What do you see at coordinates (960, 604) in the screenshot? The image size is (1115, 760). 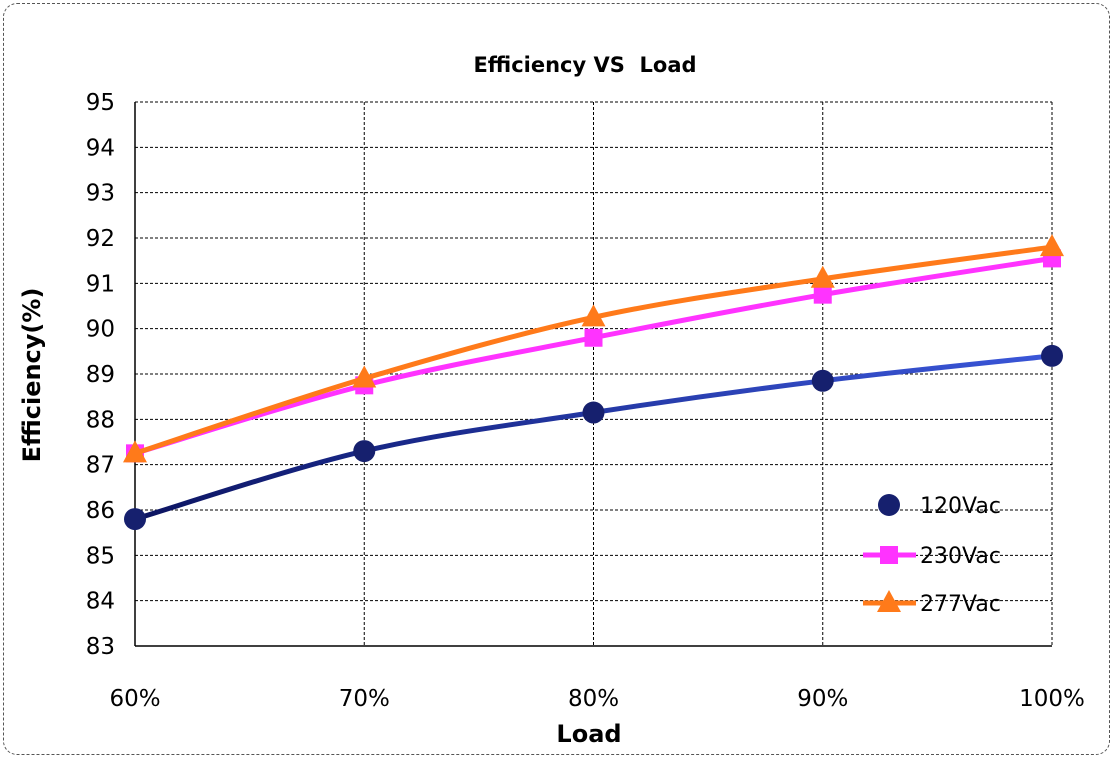 I see `legend-label: 277Vac` at bounding box center [960, 604].